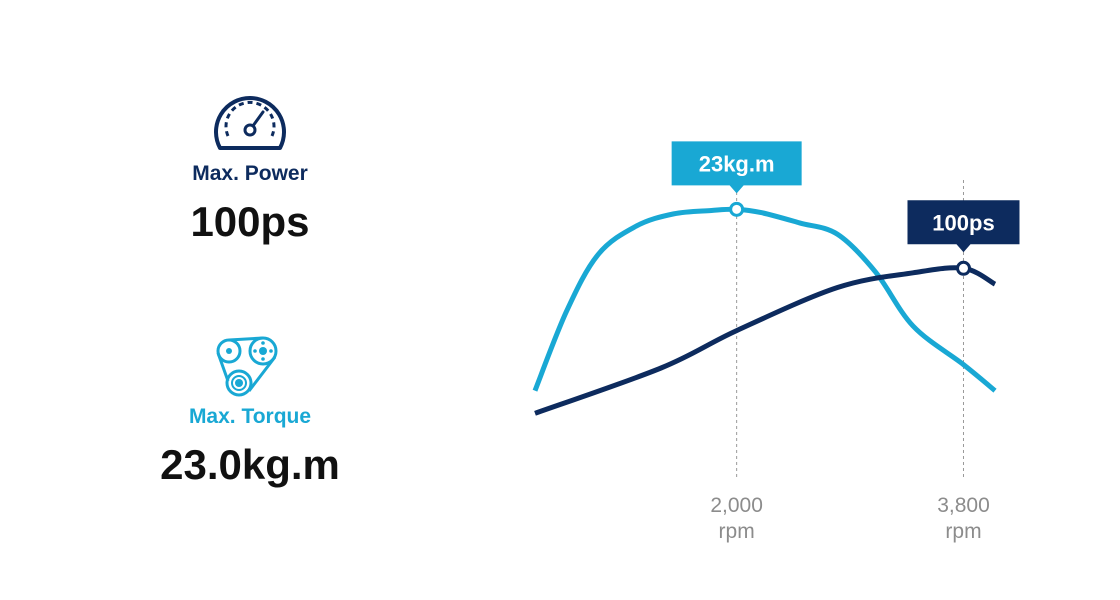 This screenshot has height=600, width=1120. I want to click on power-peak-marker, so click(963, 268).